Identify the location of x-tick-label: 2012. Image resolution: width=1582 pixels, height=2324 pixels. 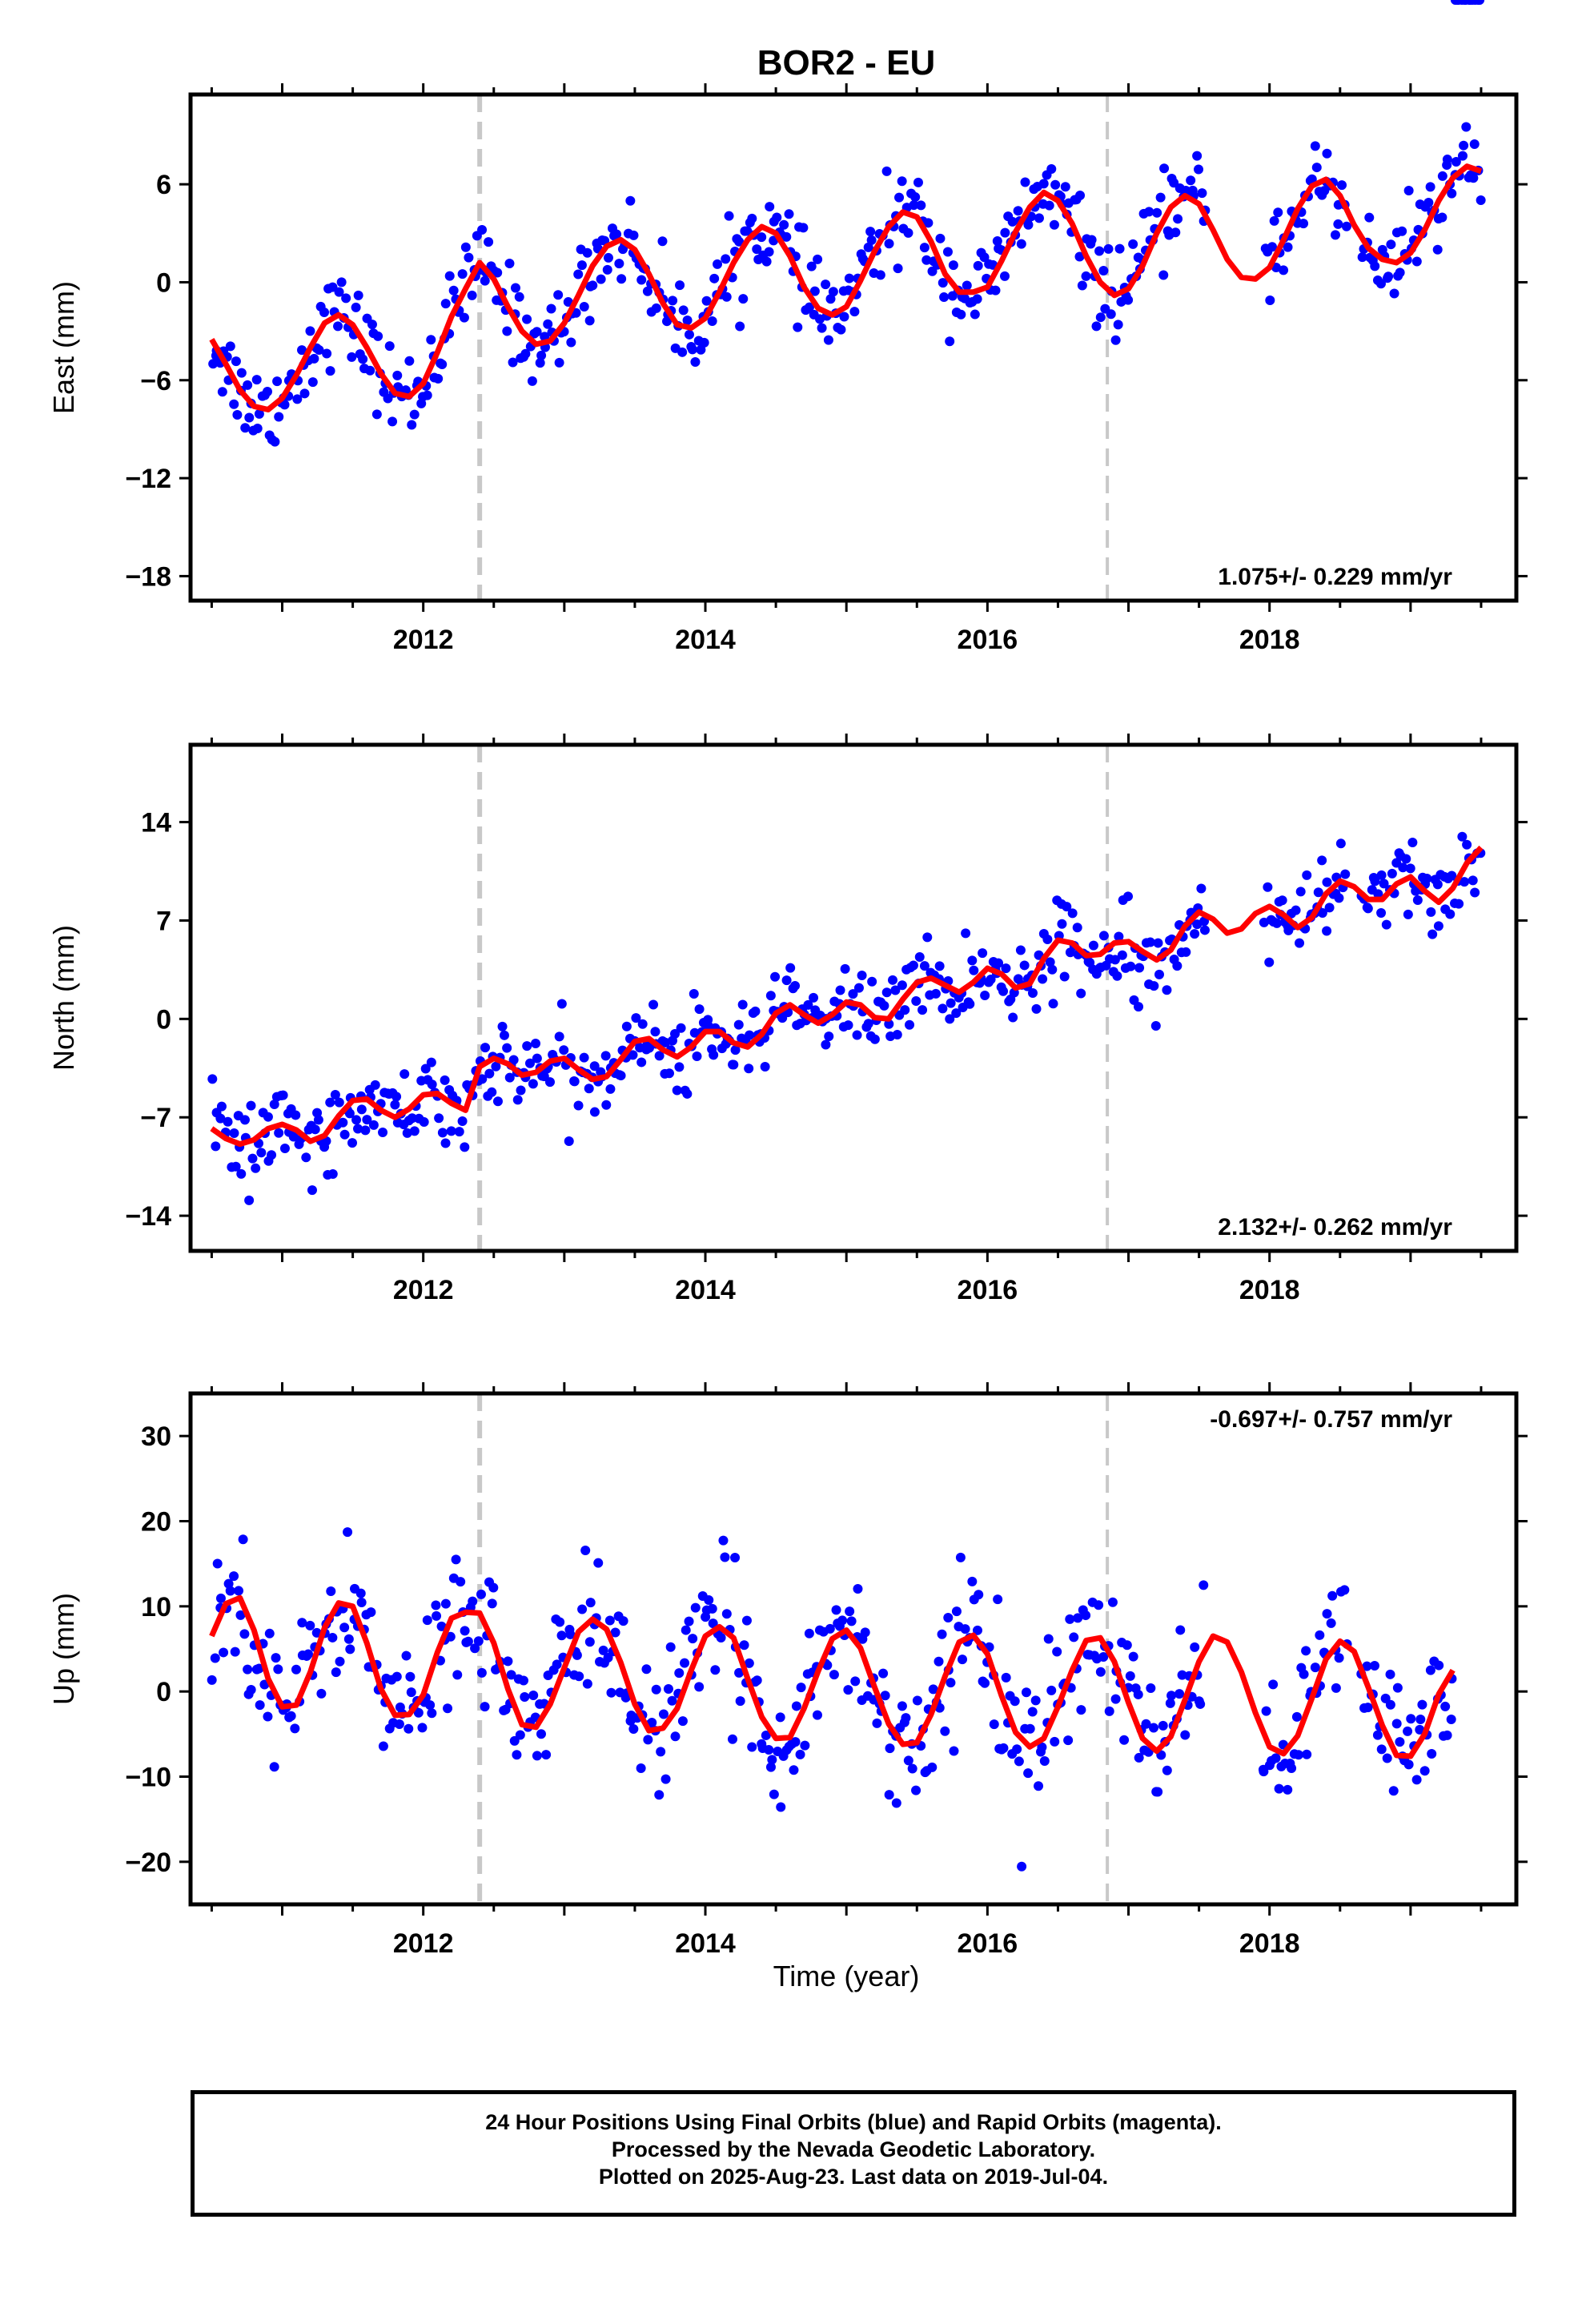
(423, 640).